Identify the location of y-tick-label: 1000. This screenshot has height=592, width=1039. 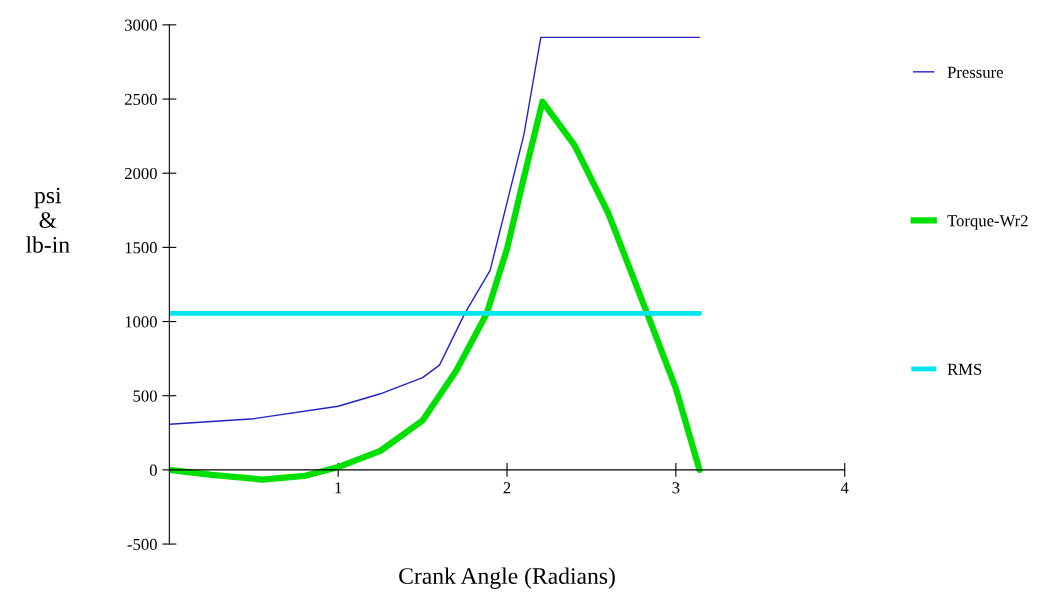
(141, 322).